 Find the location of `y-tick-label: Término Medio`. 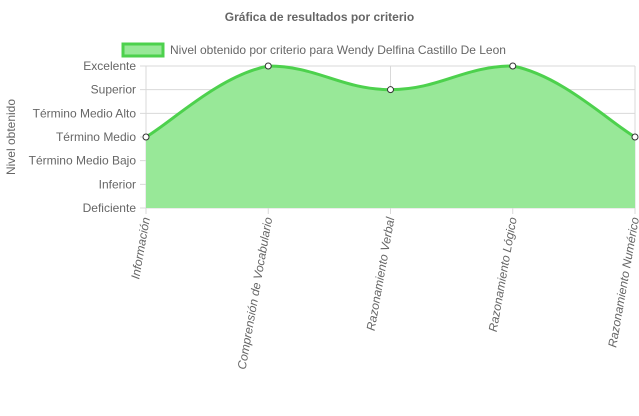

y-tick-label: Término Medio is located at coordinates (96, 137).